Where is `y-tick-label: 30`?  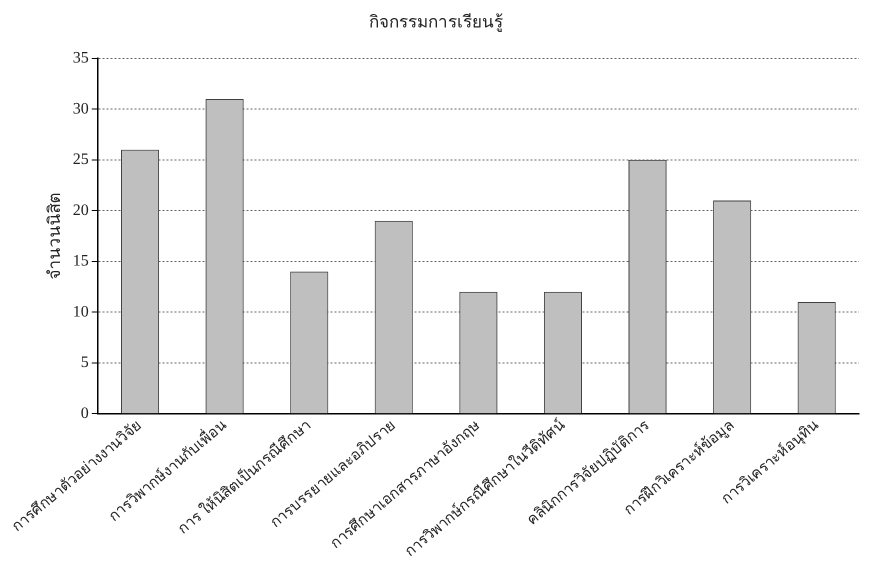
y-tick-label: 30 is located at coordinates (80, 109).